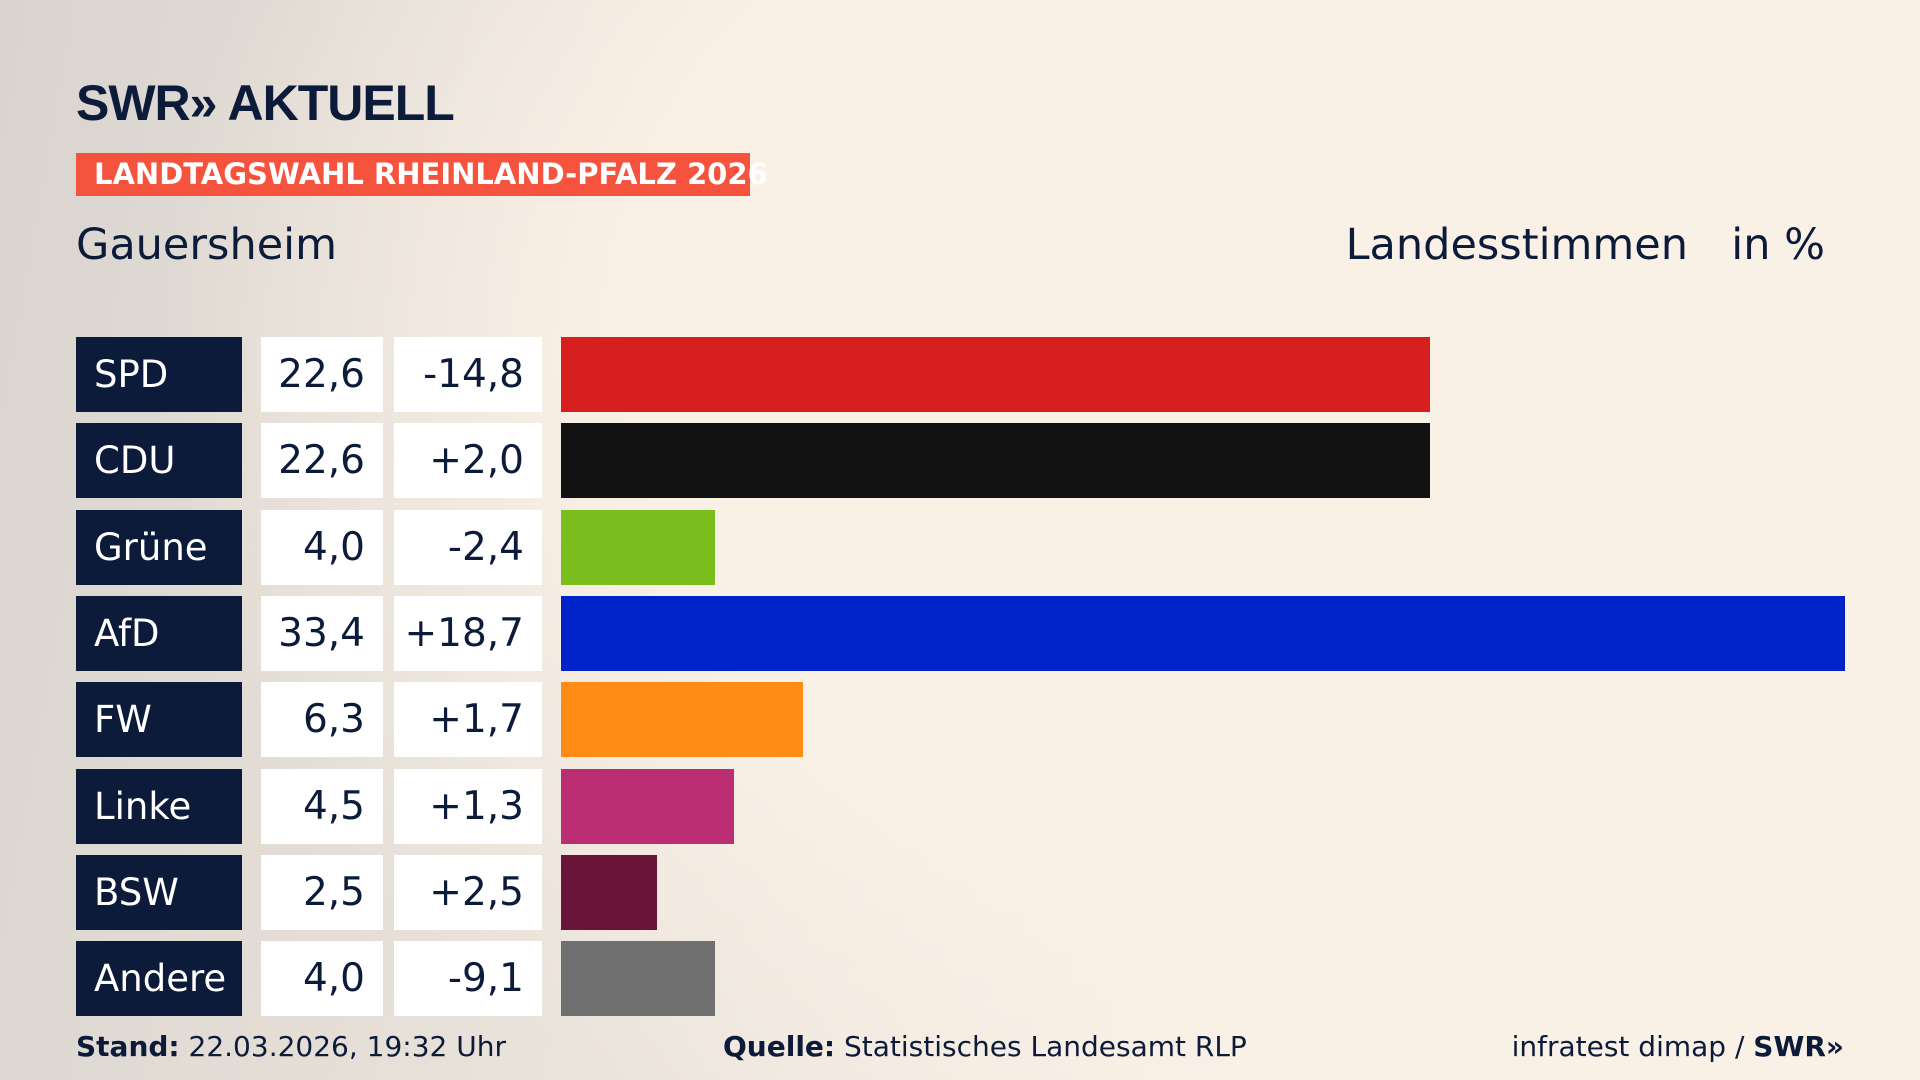 This screenshot has width=1920, height=1080. What do you see at coordinates (159, 806) in the screenshot?
I see `party-label: Linke` at bounding box center [159, 806].